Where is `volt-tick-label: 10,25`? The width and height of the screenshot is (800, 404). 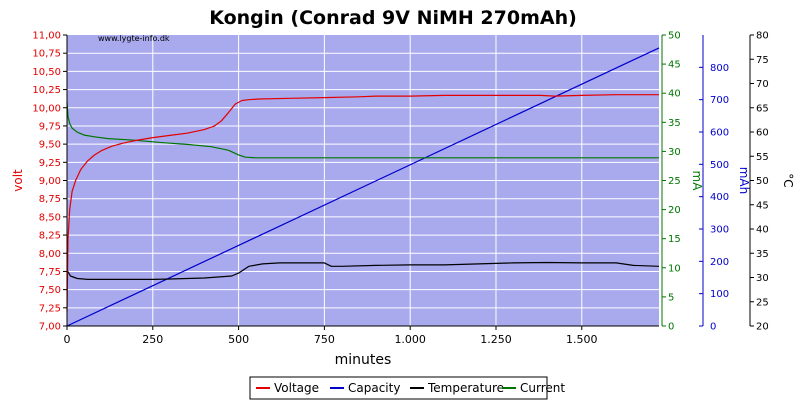 volt-tick-label: 10,25 is located at coordinates (46, 90).